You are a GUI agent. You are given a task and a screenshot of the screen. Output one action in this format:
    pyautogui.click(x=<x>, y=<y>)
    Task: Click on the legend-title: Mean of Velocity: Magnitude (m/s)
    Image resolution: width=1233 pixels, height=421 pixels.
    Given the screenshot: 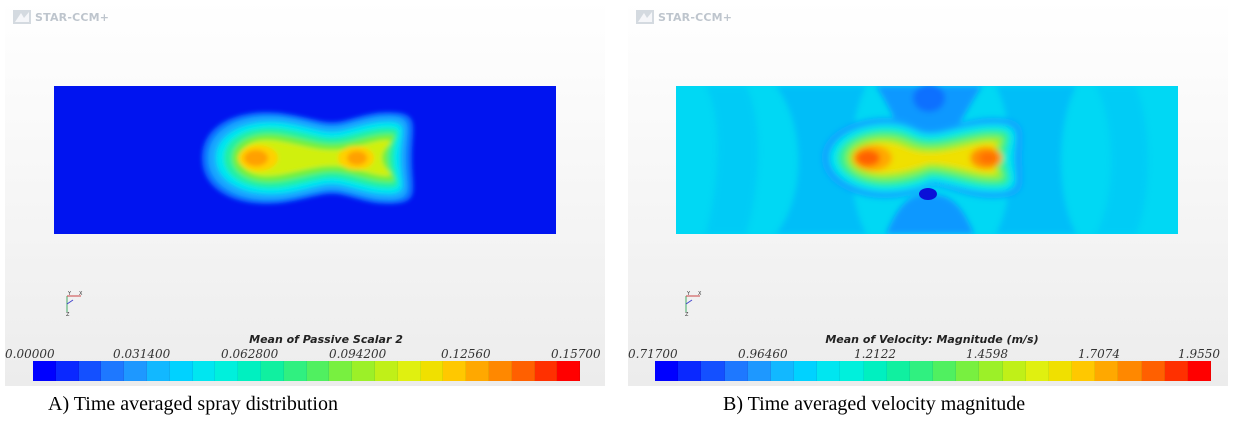 What is the action you would take?
    pyautogui.click(x=932, y=339)
    